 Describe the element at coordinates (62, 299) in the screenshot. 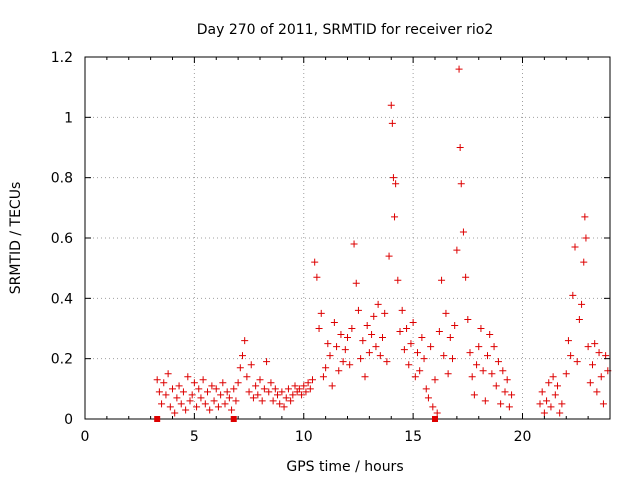

I see `y-tick-label: 0.4` at that location.